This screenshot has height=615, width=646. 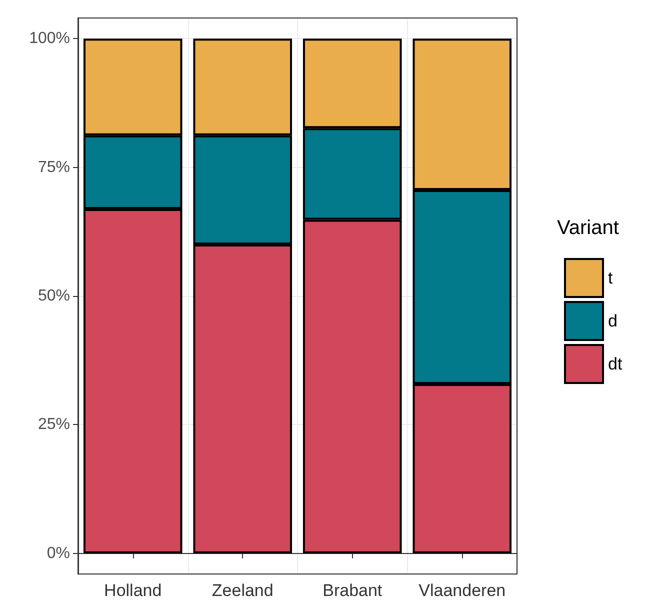 What do you see at coordinates (54, 296) in the screenshot?
I see `y-tick-label: 50%` at bounding box center [54, 296].